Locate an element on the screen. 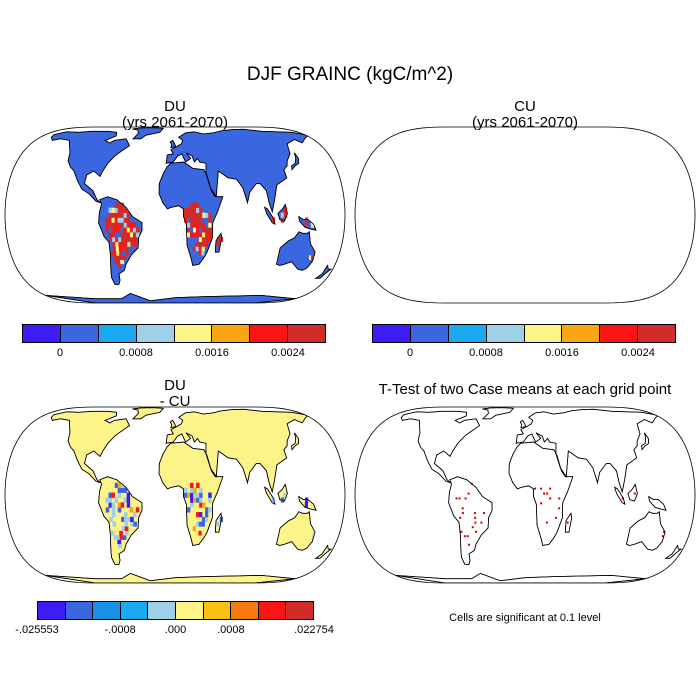 The height and width of the screenshot is (700, 700). colorbar-du is located at coordinates (174, 333).